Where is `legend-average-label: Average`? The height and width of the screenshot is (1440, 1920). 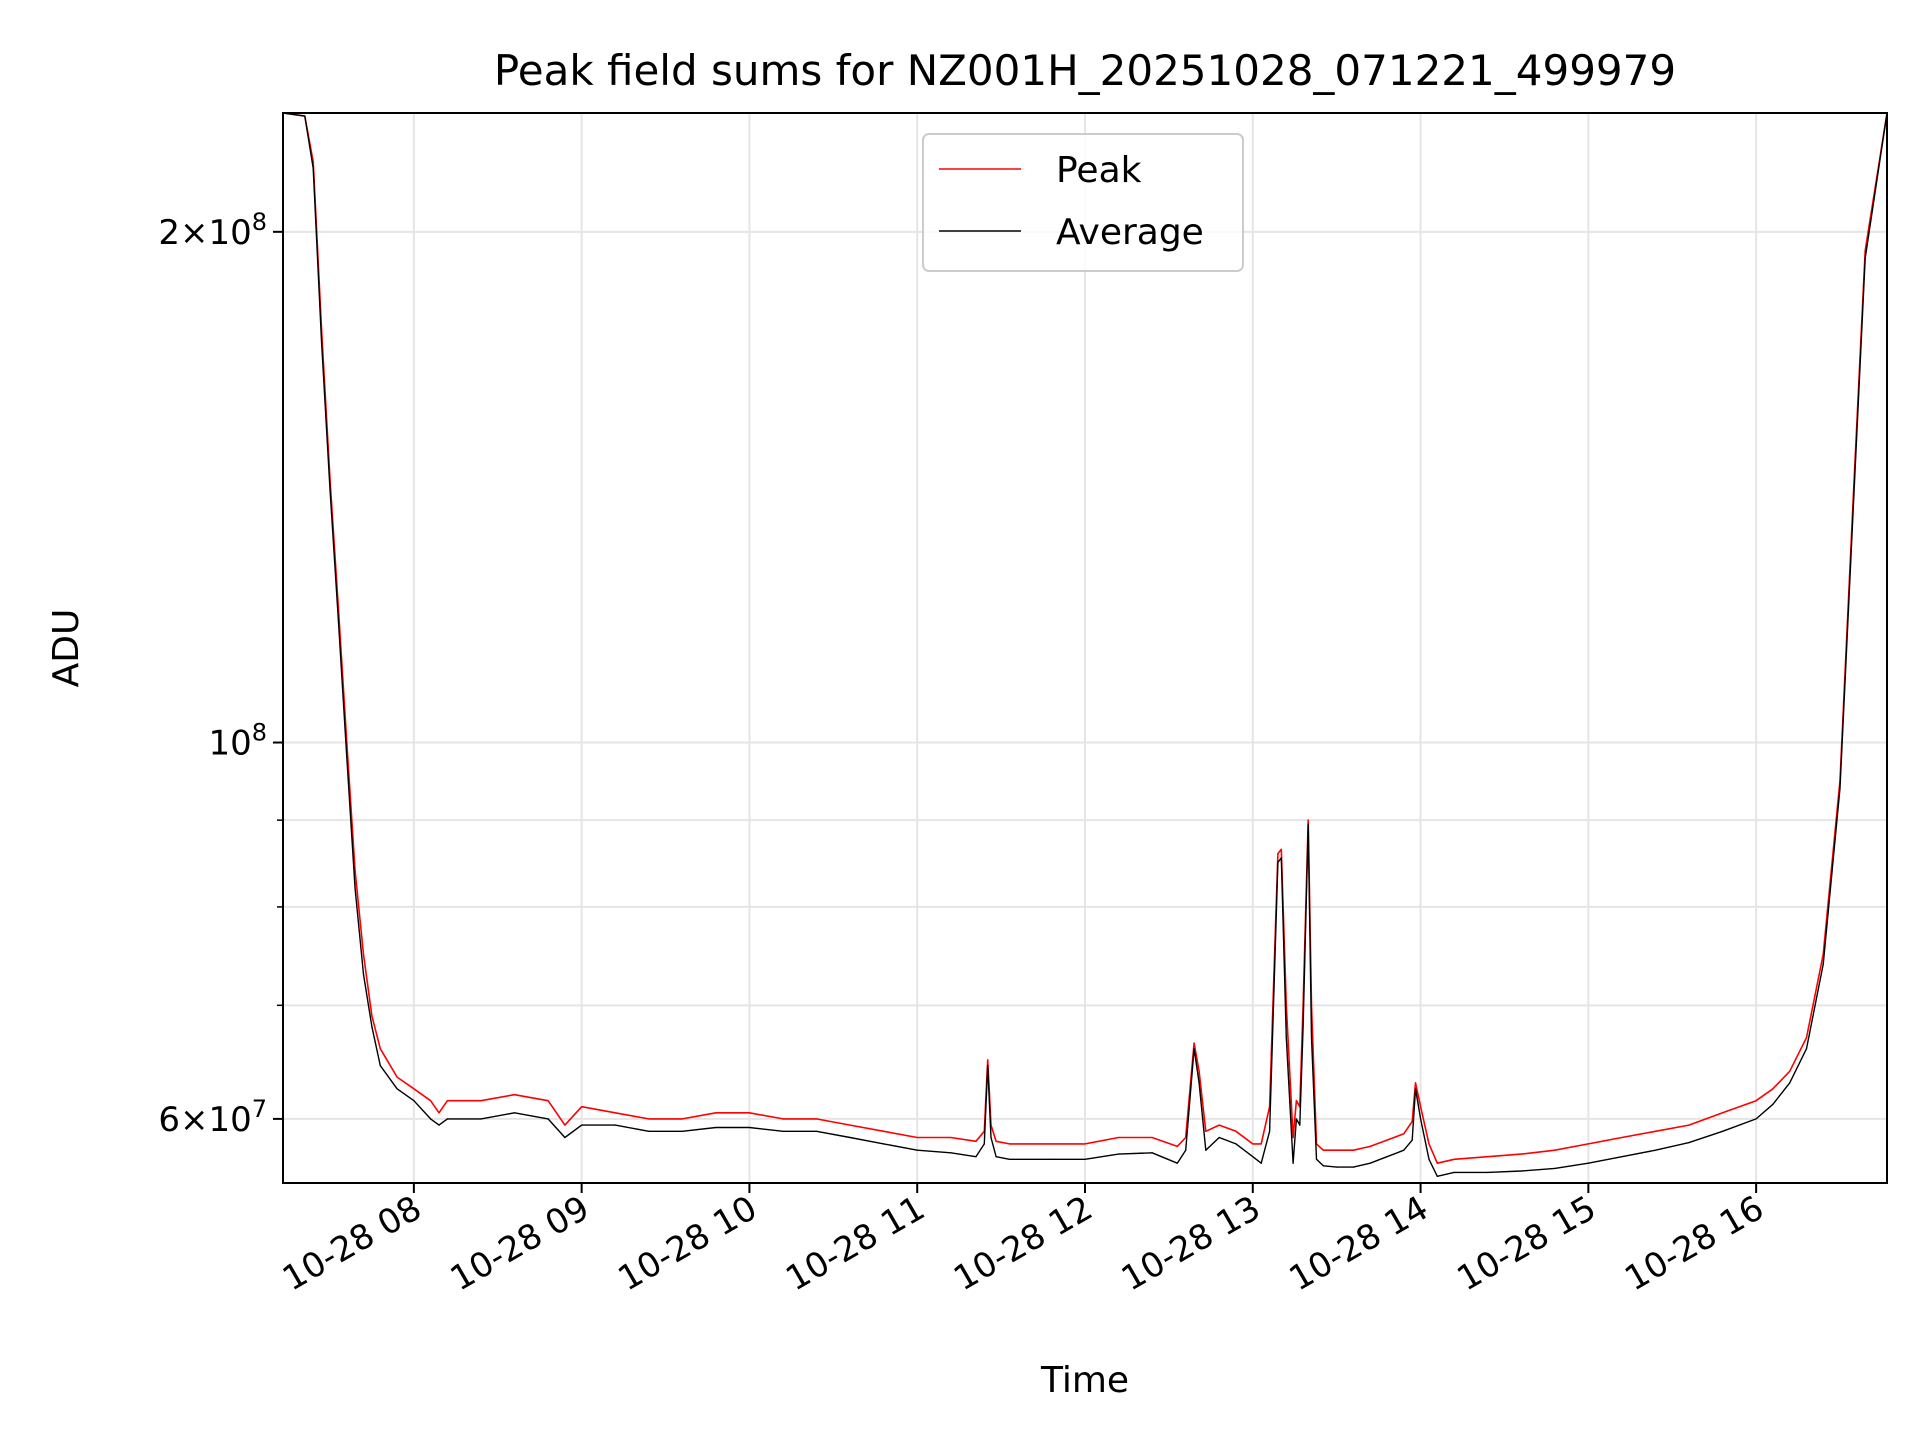 legend-average-label: Average is located at coordinates (1130, 232).